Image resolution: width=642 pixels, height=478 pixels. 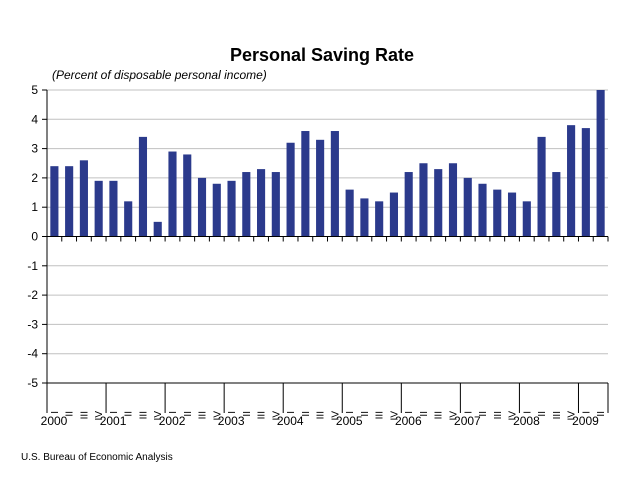 What do you see at coordinates (526, 421) in the screenshot?
I see `year-label: 2008` at bounding box center [526, 421].